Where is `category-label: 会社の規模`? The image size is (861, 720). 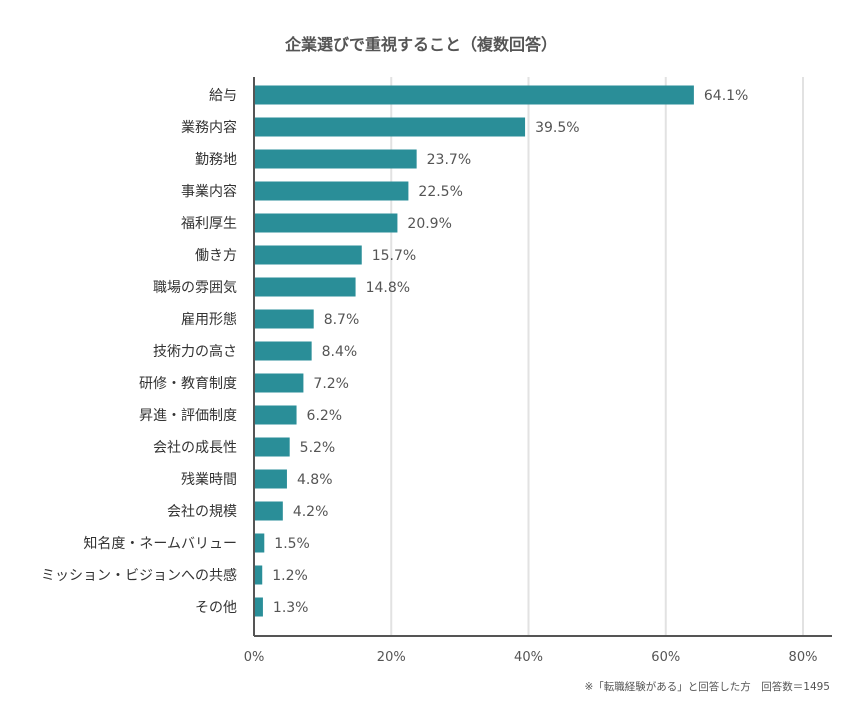
category-label: 会社の規模 is located at coordinates (202, 512).